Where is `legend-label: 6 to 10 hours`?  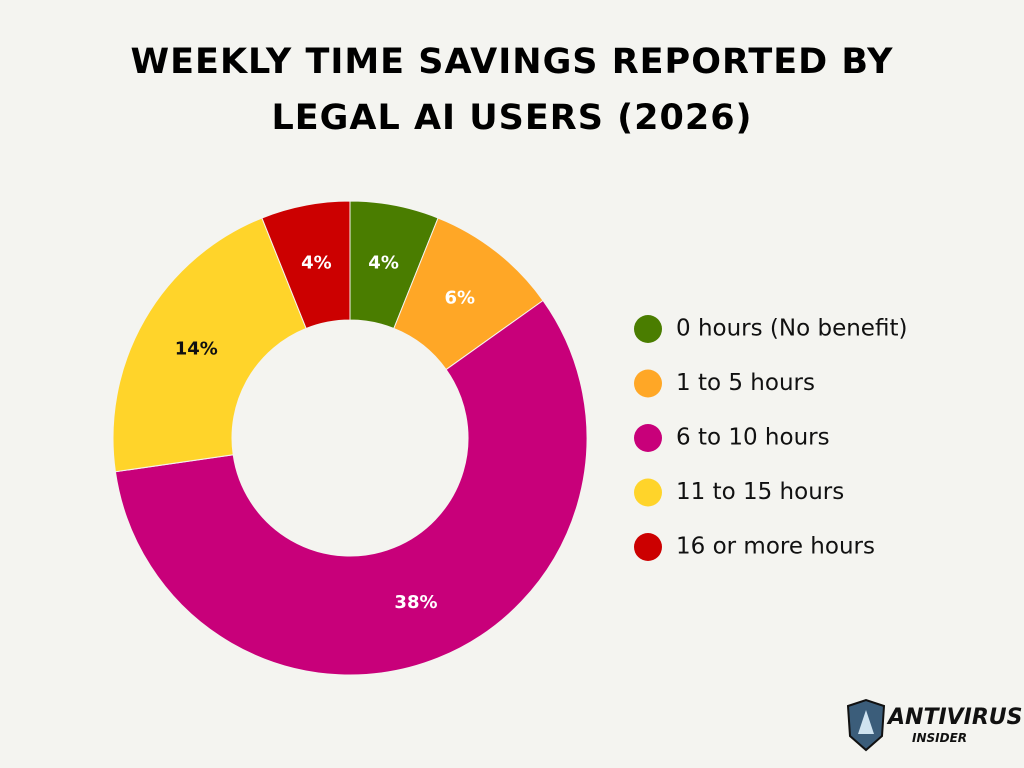
legend-label: 6 to 10 hours is located at coordinates (753, 438).